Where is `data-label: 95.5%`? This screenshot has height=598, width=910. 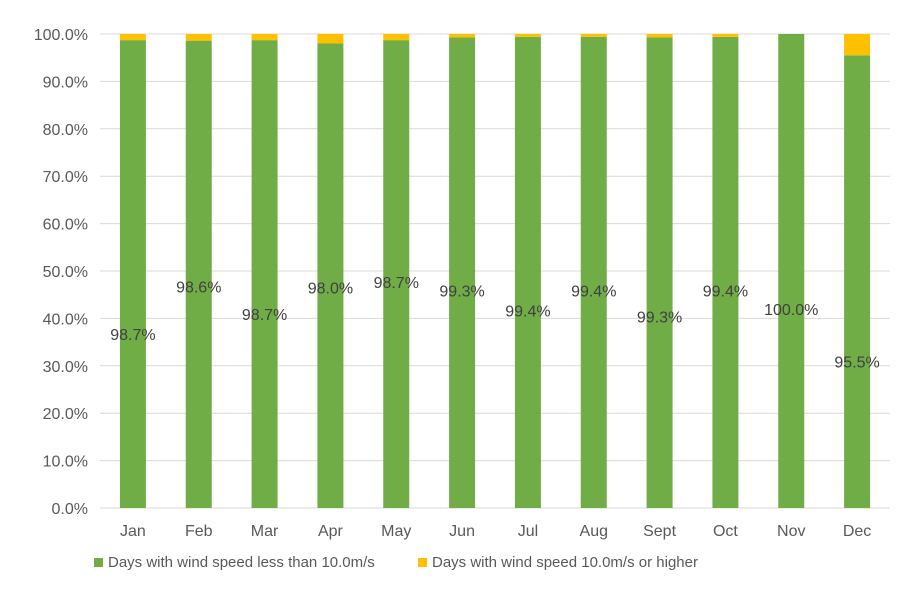
data-label: 95.5% is located at coordinates (856, 363).